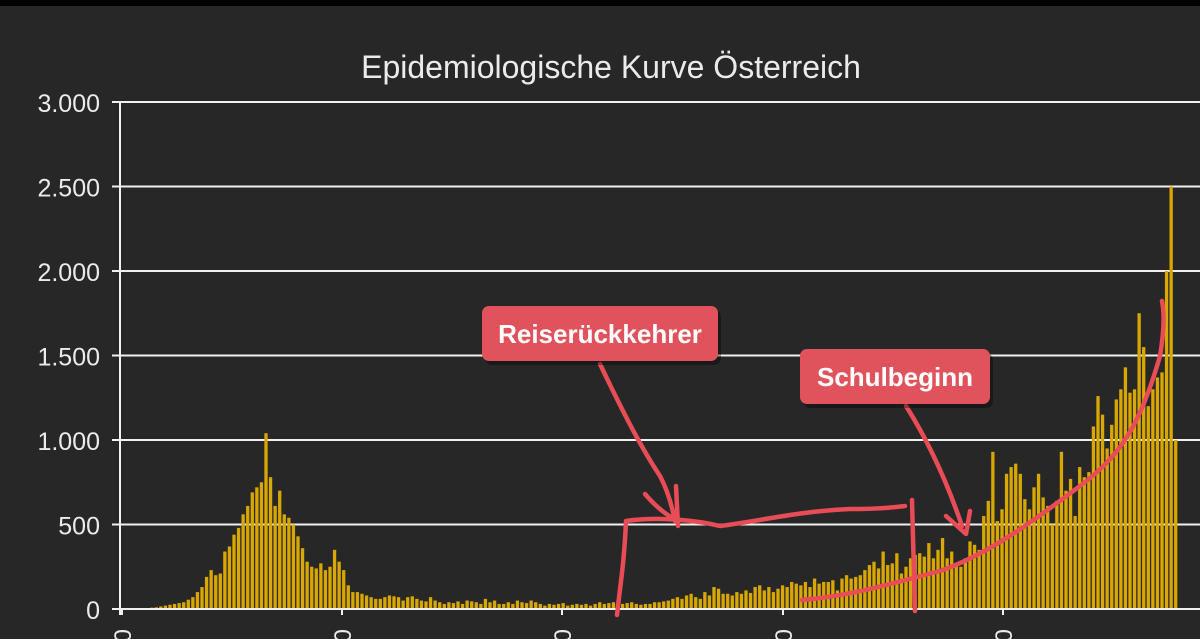 This screenshot has height=639, width=1200. Describe the element at coordinates (68, 442) in the screenshot. I see `y-tick-label: 1.000` at that location.